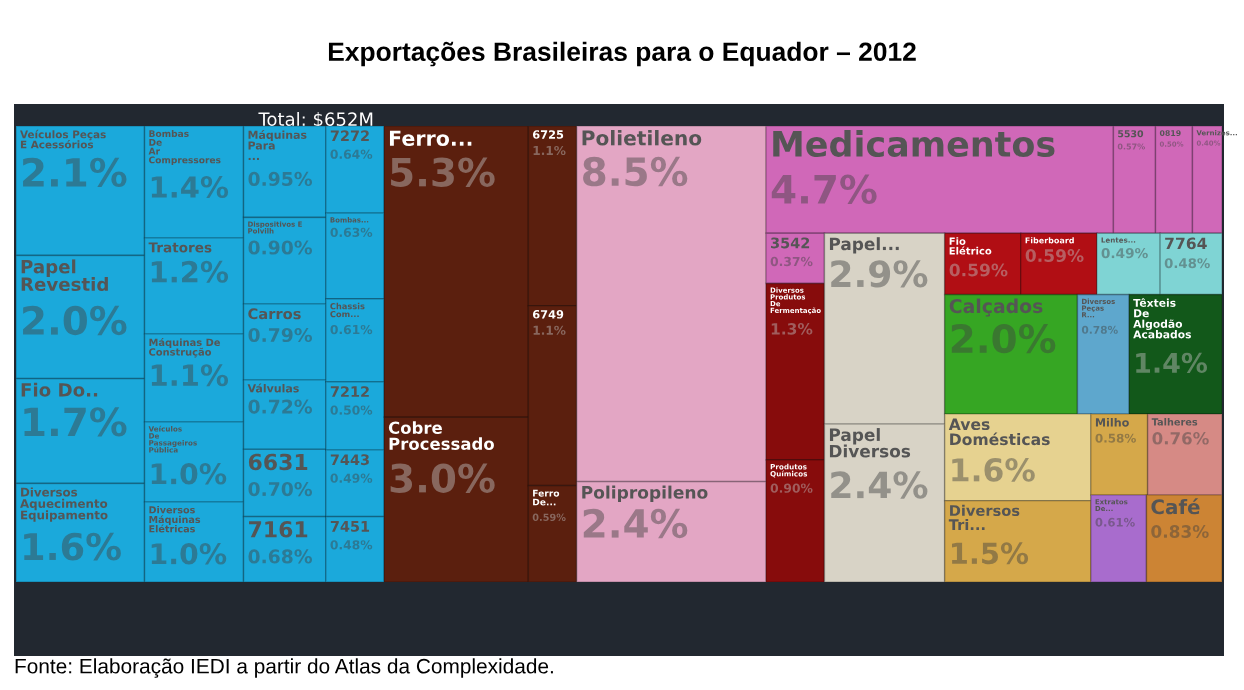 The image size is (1244, 690). I want to click on data-label: 2.1%, so click(75, 172).